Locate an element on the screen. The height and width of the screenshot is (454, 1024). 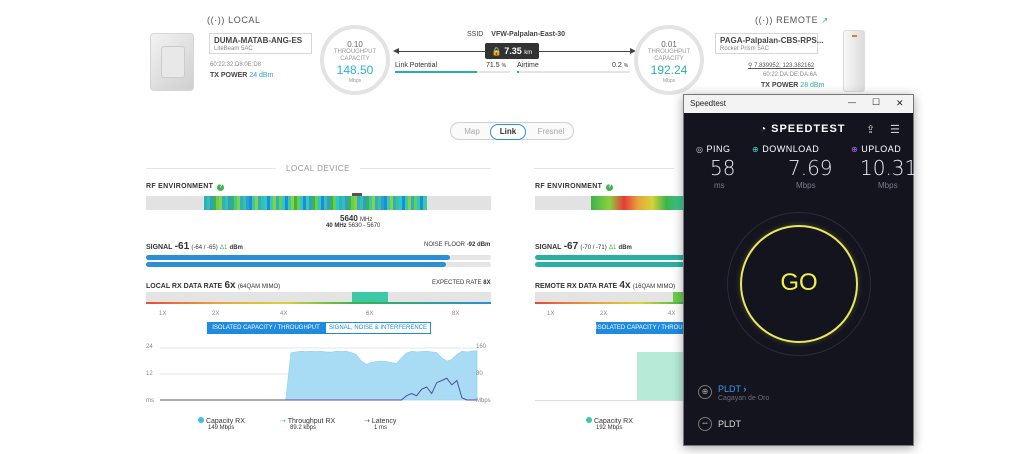
remote-ring-title2: CAPACITY is located at coordinates (669, 59).